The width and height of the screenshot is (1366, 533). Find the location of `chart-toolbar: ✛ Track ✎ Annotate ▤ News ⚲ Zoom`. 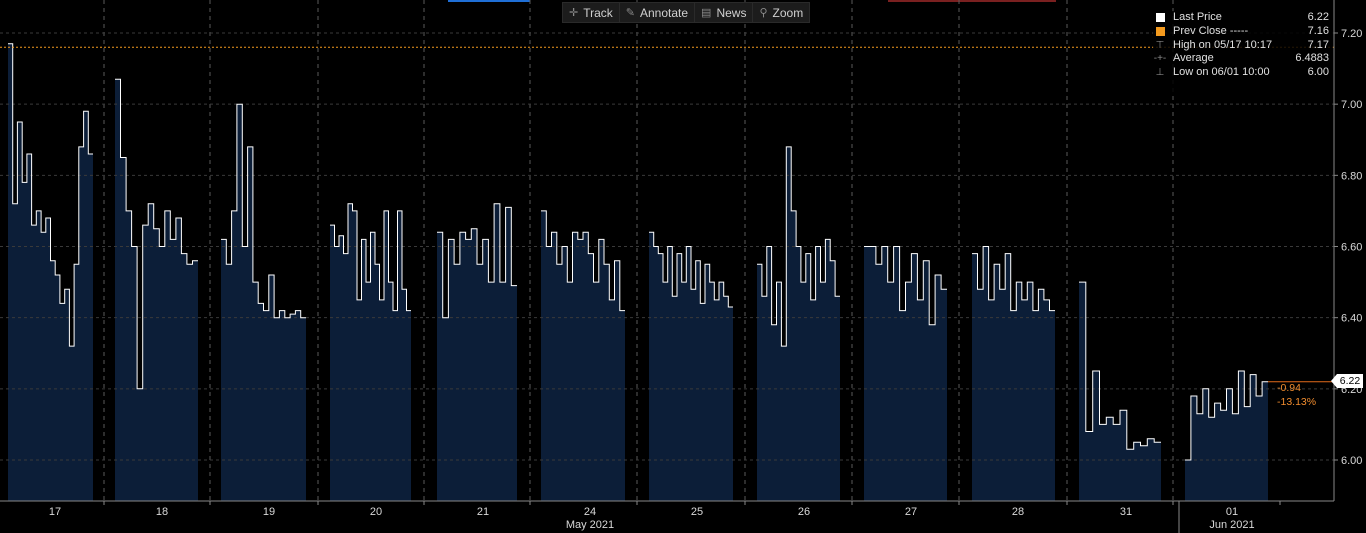

chart-toolbar: ✛ Track ✎ Annotate ▤ News ⚲ Zoom is located at coordinates (686, 12).